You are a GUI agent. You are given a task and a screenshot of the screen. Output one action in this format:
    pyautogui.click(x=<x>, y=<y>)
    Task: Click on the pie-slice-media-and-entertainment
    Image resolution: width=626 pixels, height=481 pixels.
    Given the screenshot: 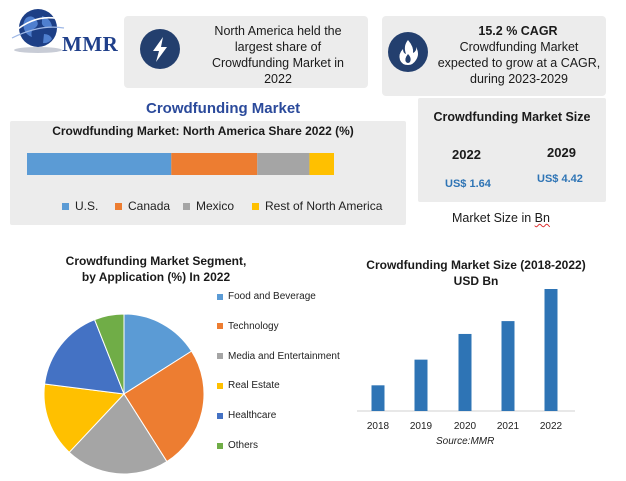 What is the action you would take?
    pyautogui.click(x=118, y=434)
    